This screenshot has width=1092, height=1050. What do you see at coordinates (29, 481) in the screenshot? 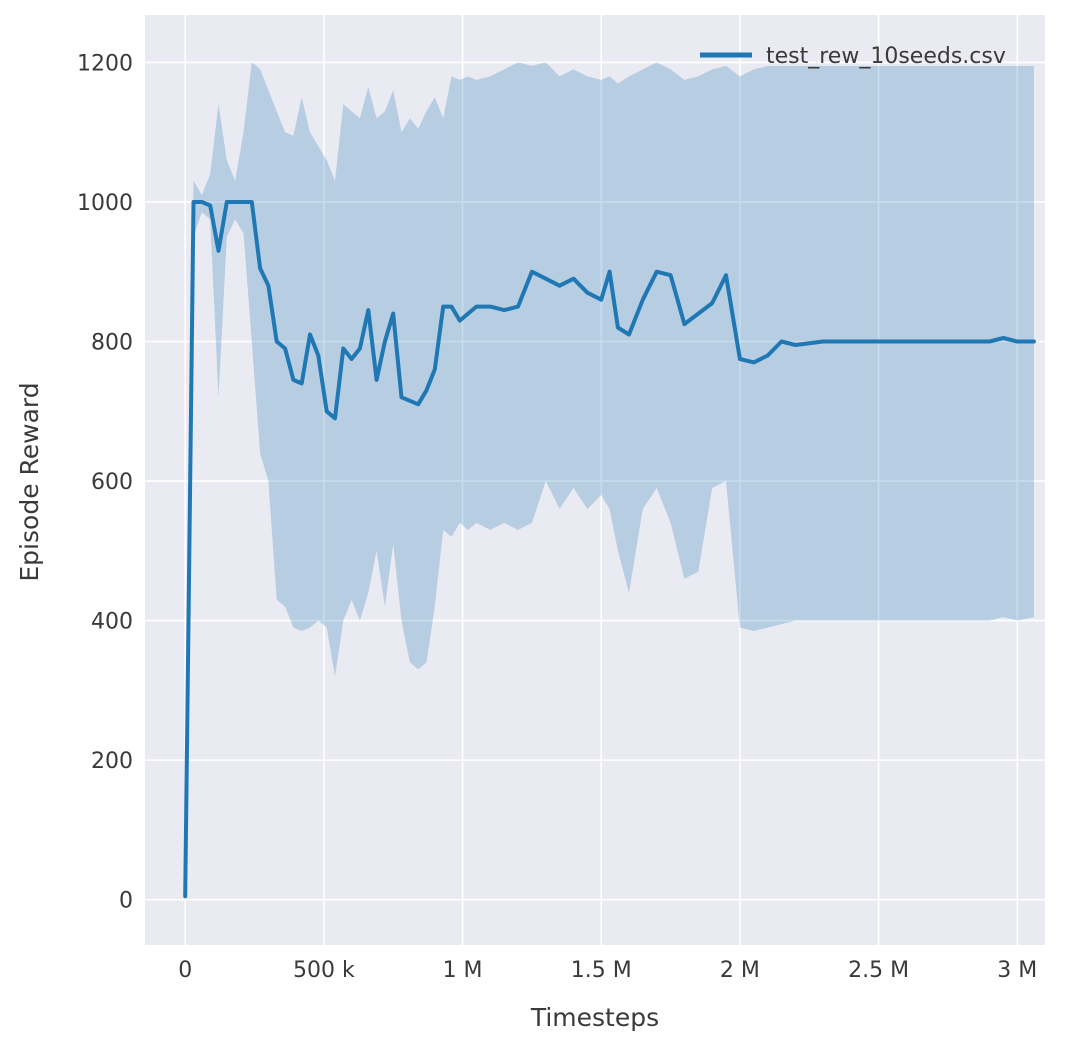
I see `y-axis-label: Episode Reward` at bounding box center [29, 481].